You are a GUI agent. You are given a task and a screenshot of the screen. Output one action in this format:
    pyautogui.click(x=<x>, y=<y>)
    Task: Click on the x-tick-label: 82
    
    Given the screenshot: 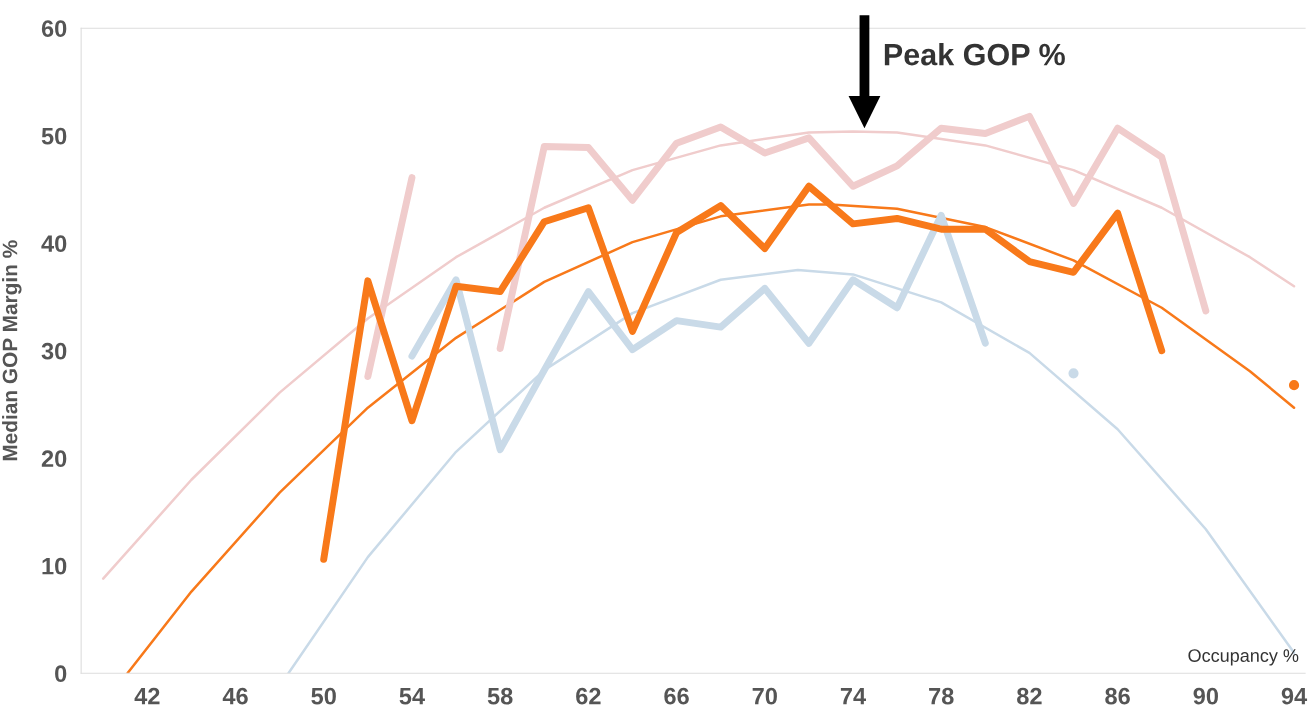 What is the action you would take?
    pyautogui.click(x=1029, y=696)
    